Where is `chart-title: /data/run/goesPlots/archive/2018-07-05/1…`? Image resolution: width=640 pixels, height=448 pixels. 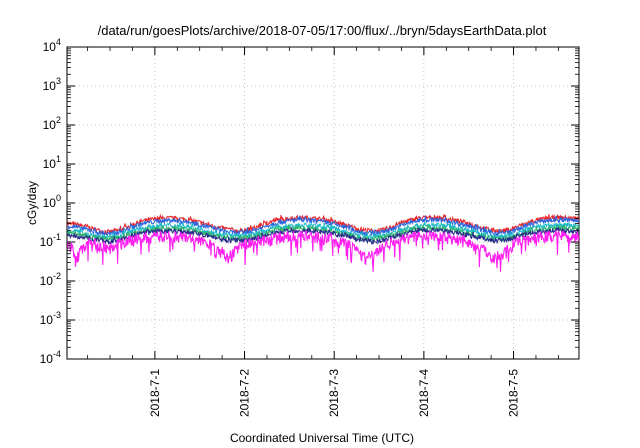
chart-title: /data/run/goesPlots/archive/2018-07-05/1… is located at coordinates (322, 30).